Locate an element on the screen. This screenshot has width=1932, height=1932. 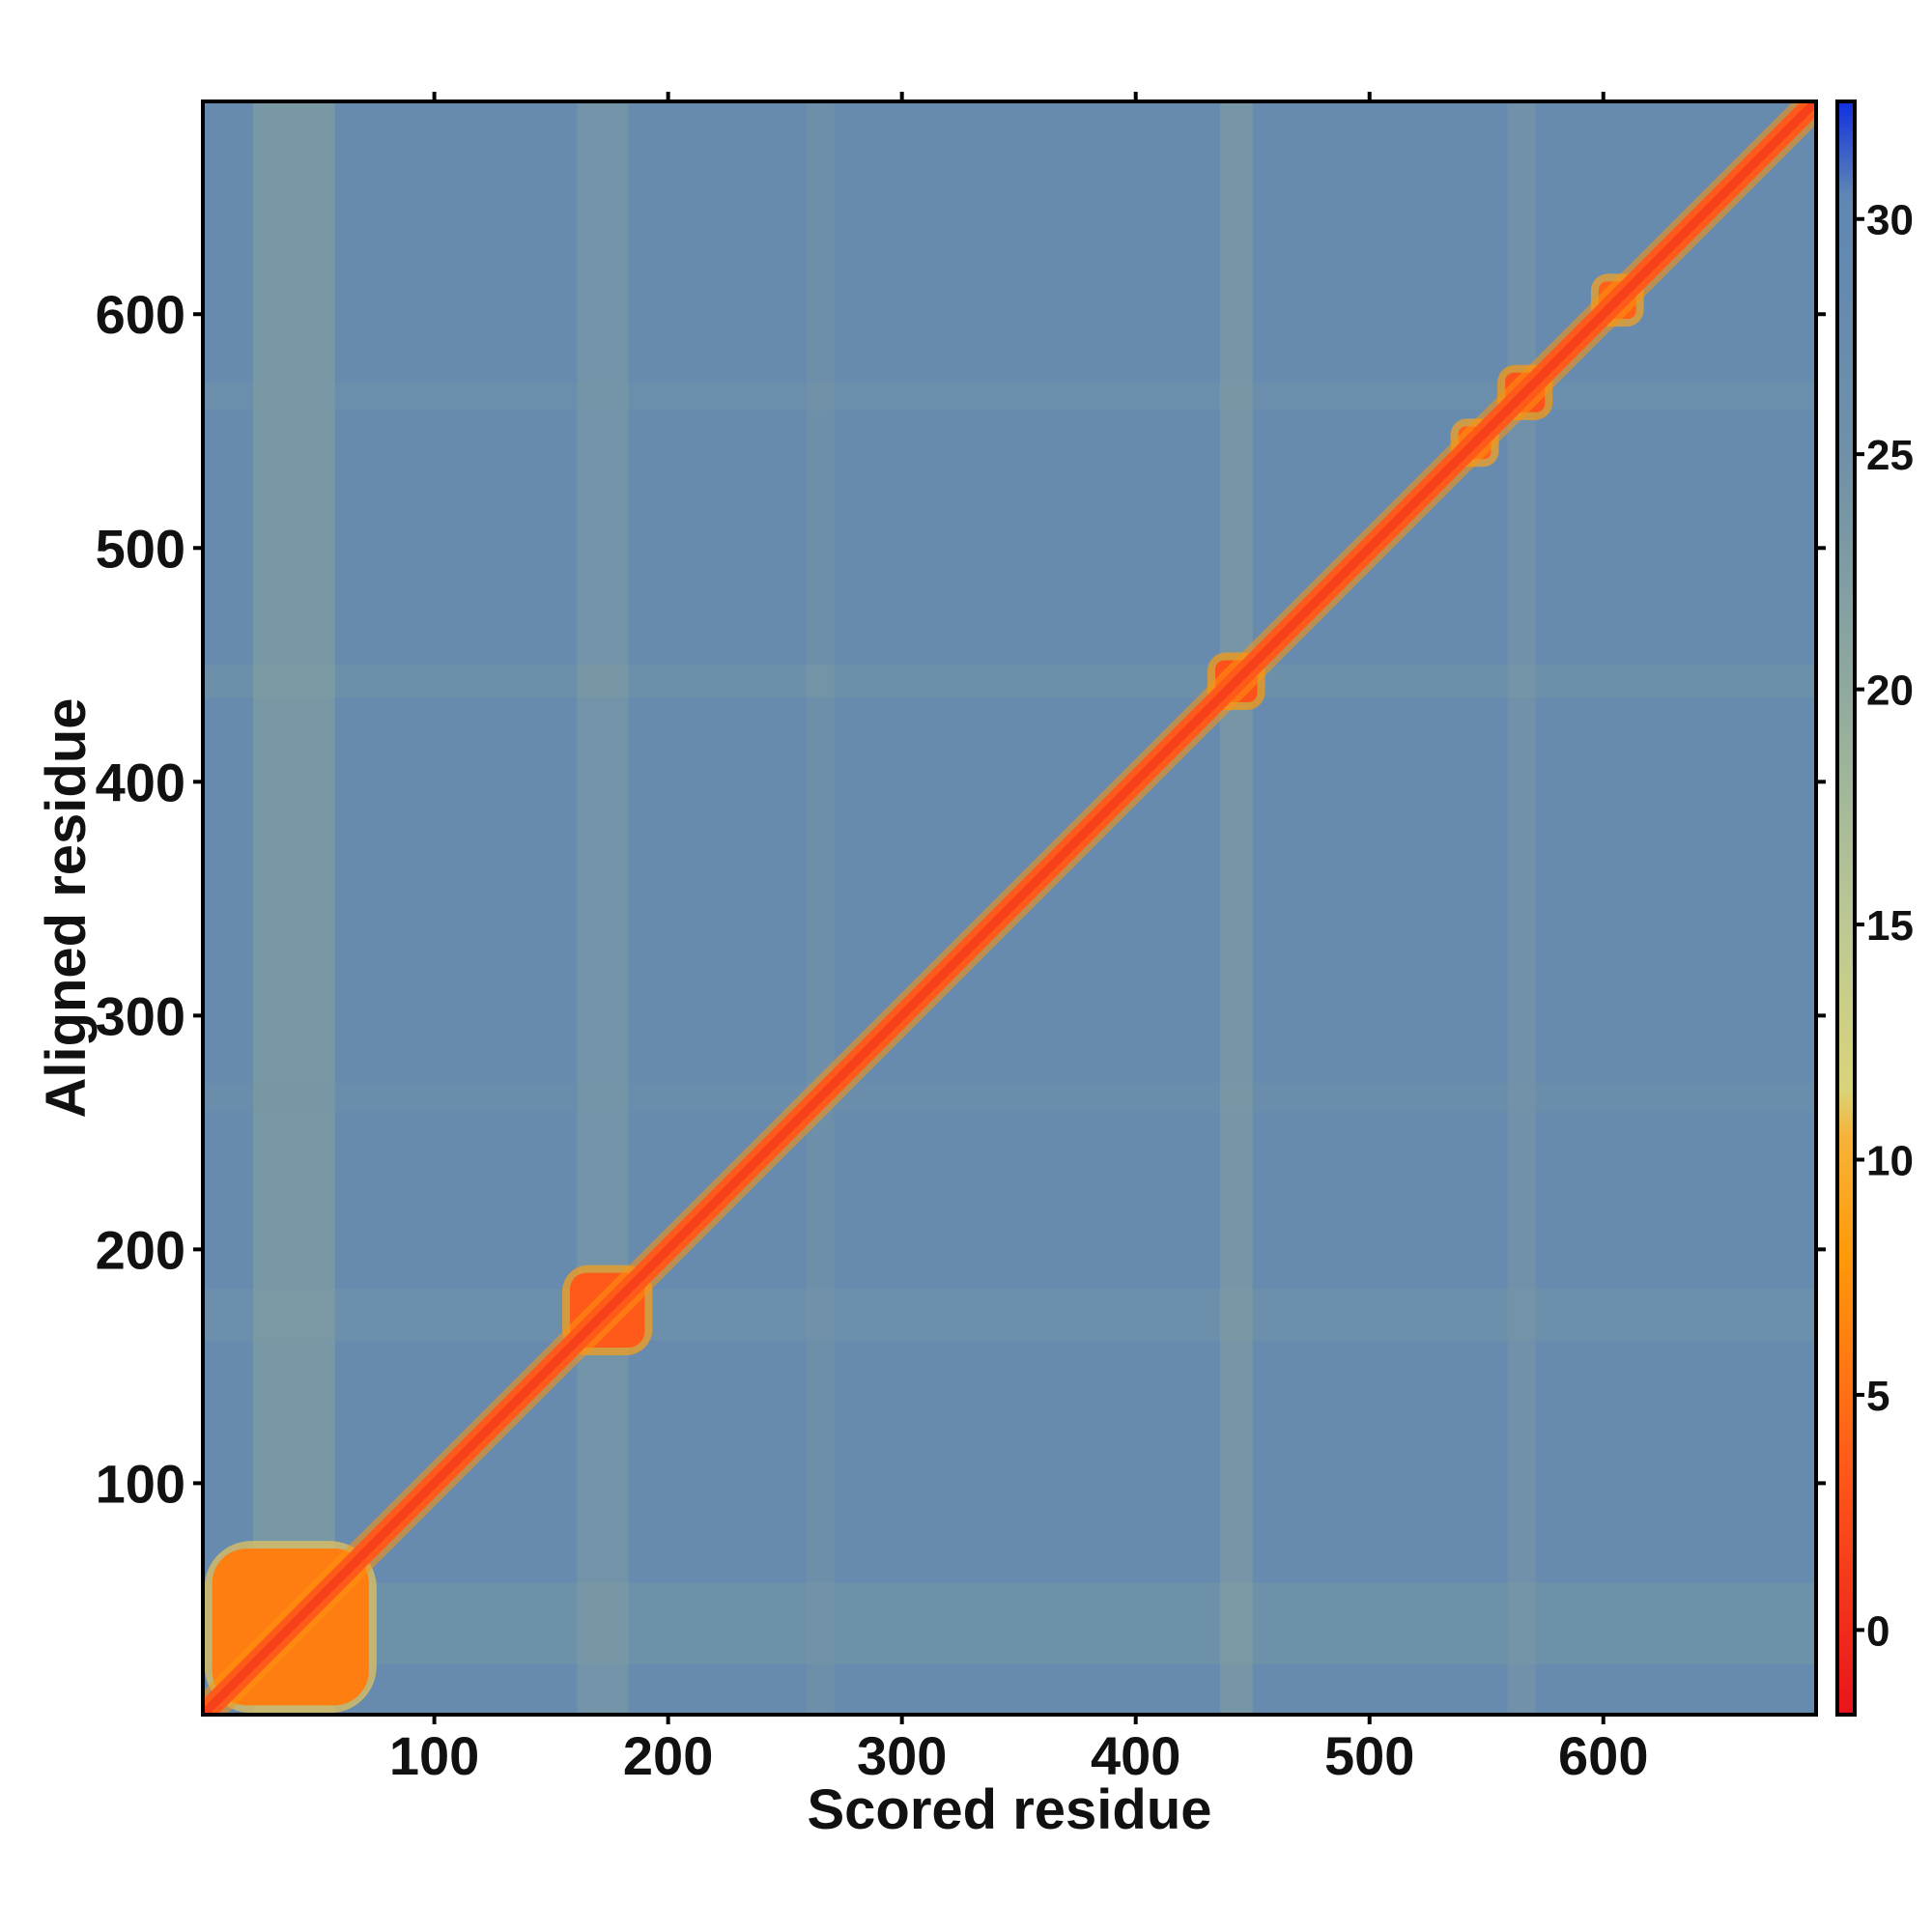
colorbar-tick-label: 10 is located at coordinates (1890, 1160).